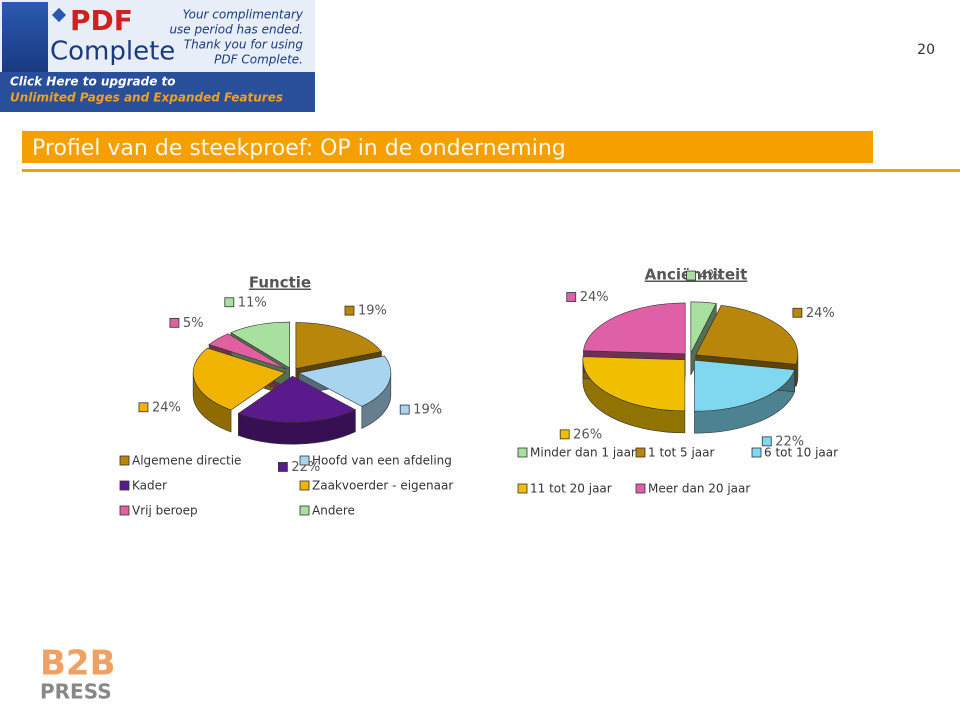 The height and width of the screenshot is (705, 960). Describe the element at coordinates (491, 170) in the screenshot. I see `title-rule` at that location.